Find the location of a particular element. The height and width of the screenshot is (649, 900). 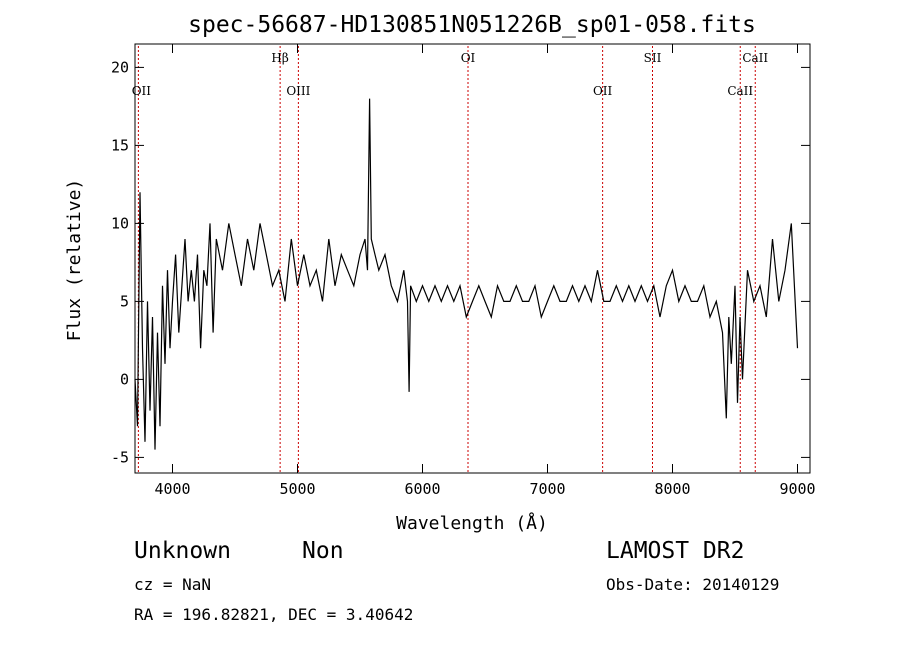

x-tick-label: 8000 is located at coordinates (672, 489).